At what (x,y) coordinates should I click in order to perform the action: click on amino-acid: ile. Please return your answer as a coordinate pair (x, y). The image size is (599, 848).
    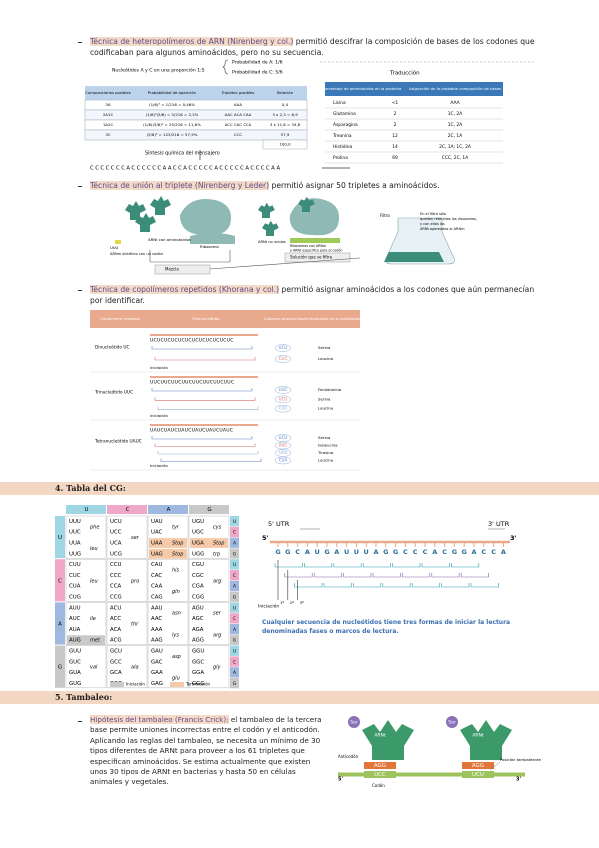
    Looking at the image, I should click on (93, 619).